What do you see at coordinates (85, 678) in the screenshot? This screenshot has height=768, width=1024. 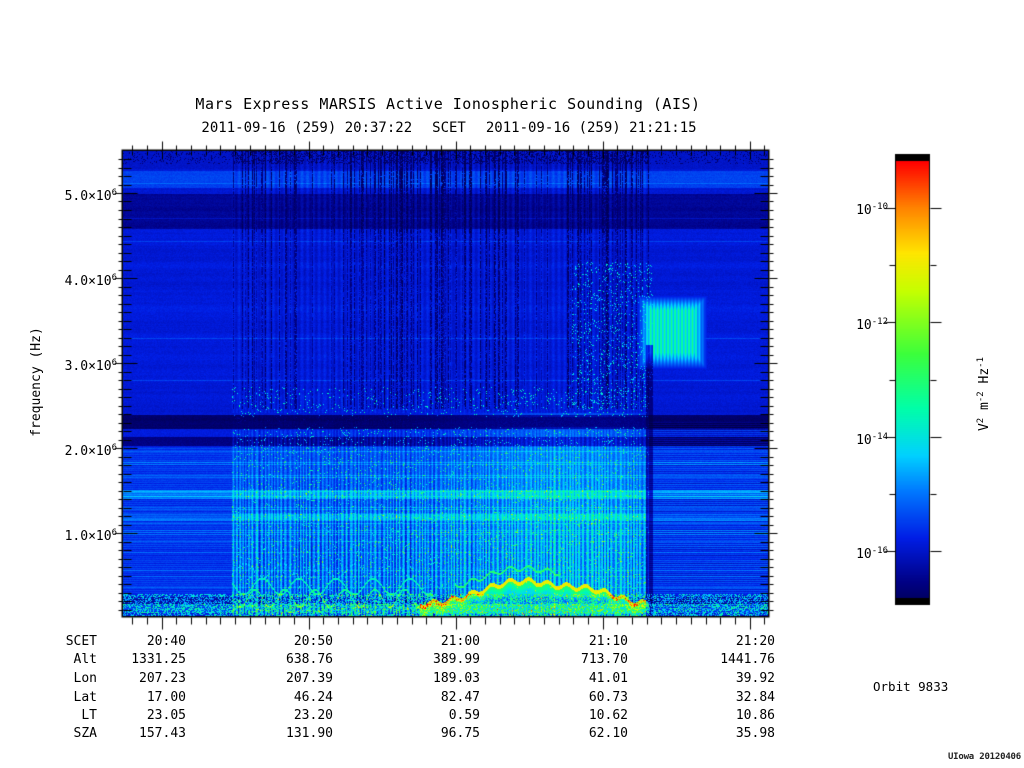 I see `ephemeris-row-label: Lon` at bounding box center [85, 678].